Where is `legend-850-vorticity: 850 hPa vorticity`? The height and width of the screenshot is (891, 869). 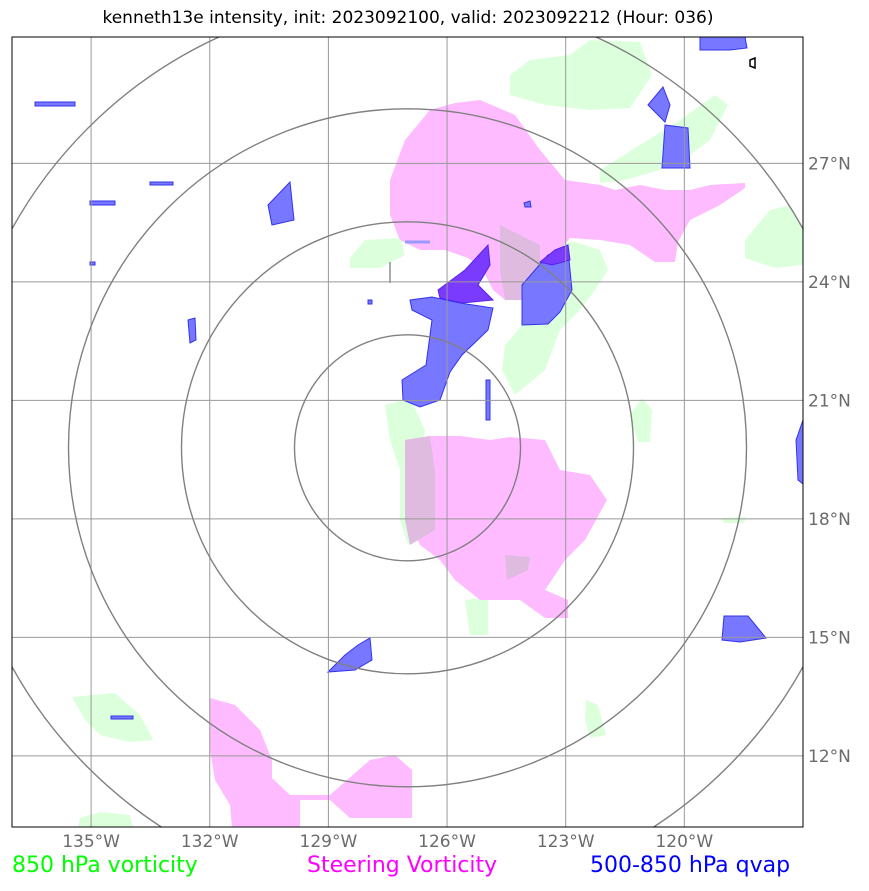
legend-850-vorticity: 850 hPa vorticity is located at coordinates (105, 865).